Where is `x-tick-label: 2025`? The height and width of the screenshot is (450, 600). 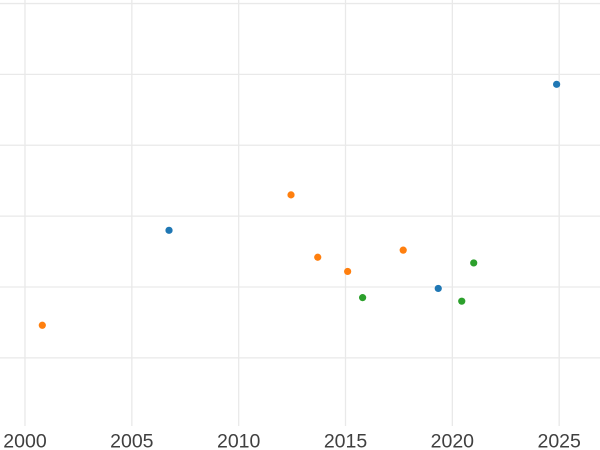 x-tick-label: 2025 is located at coordinates (559, 440).